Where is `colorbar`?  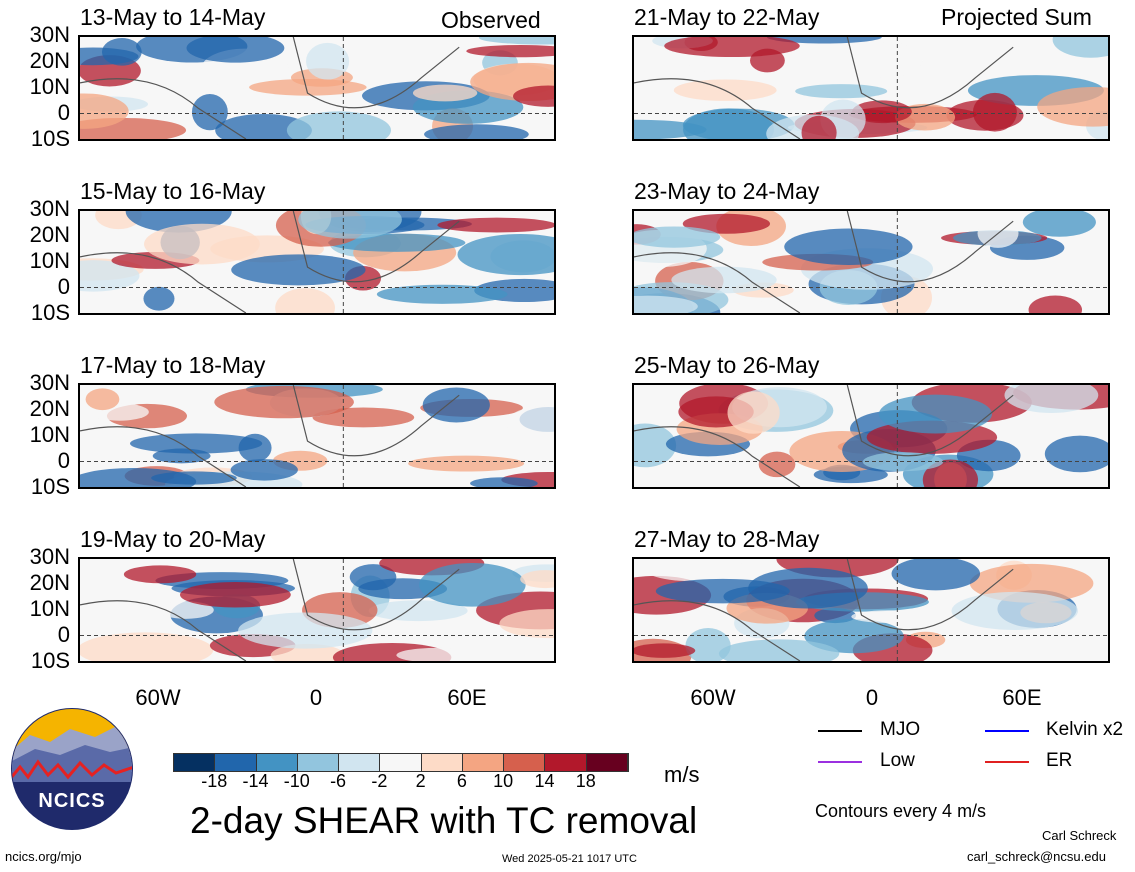
colorbar is located at coordinates (401, 762).